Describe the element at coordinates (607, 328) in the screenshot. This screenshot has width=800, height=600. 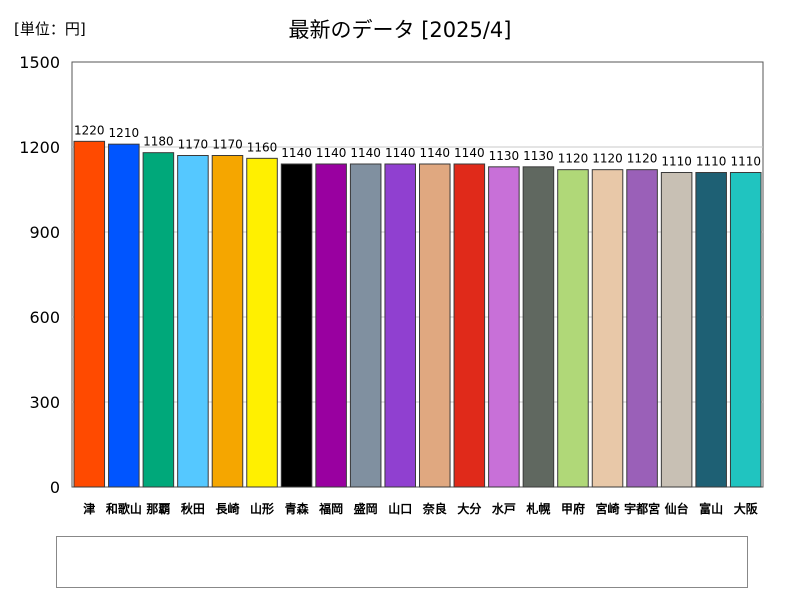
I see `bar-宮崎` at that location.